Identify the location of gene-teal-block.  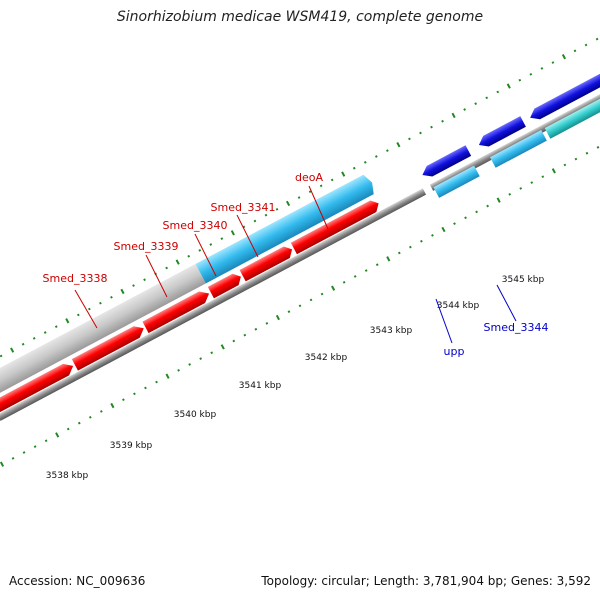
(572, 109).